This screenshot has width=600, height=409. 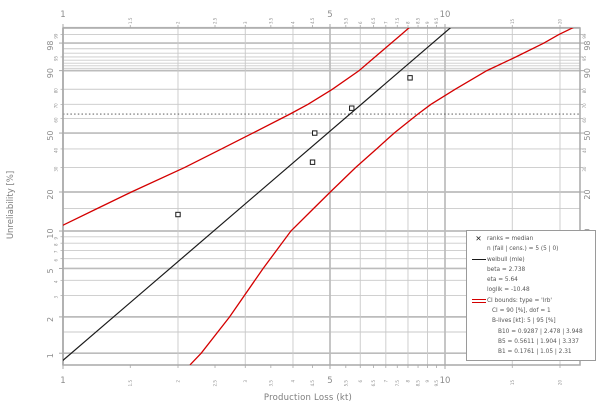 I want to click on legend-row: beta = 2.738, so click(x=531, y=270).